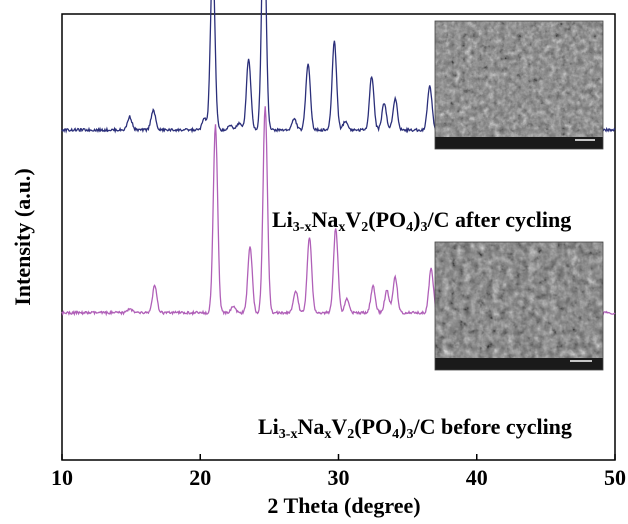 The height and width of the screenshot is (524, 628). I want to click on x-axis-title: 2 Theta (degree), so click(343, 505).